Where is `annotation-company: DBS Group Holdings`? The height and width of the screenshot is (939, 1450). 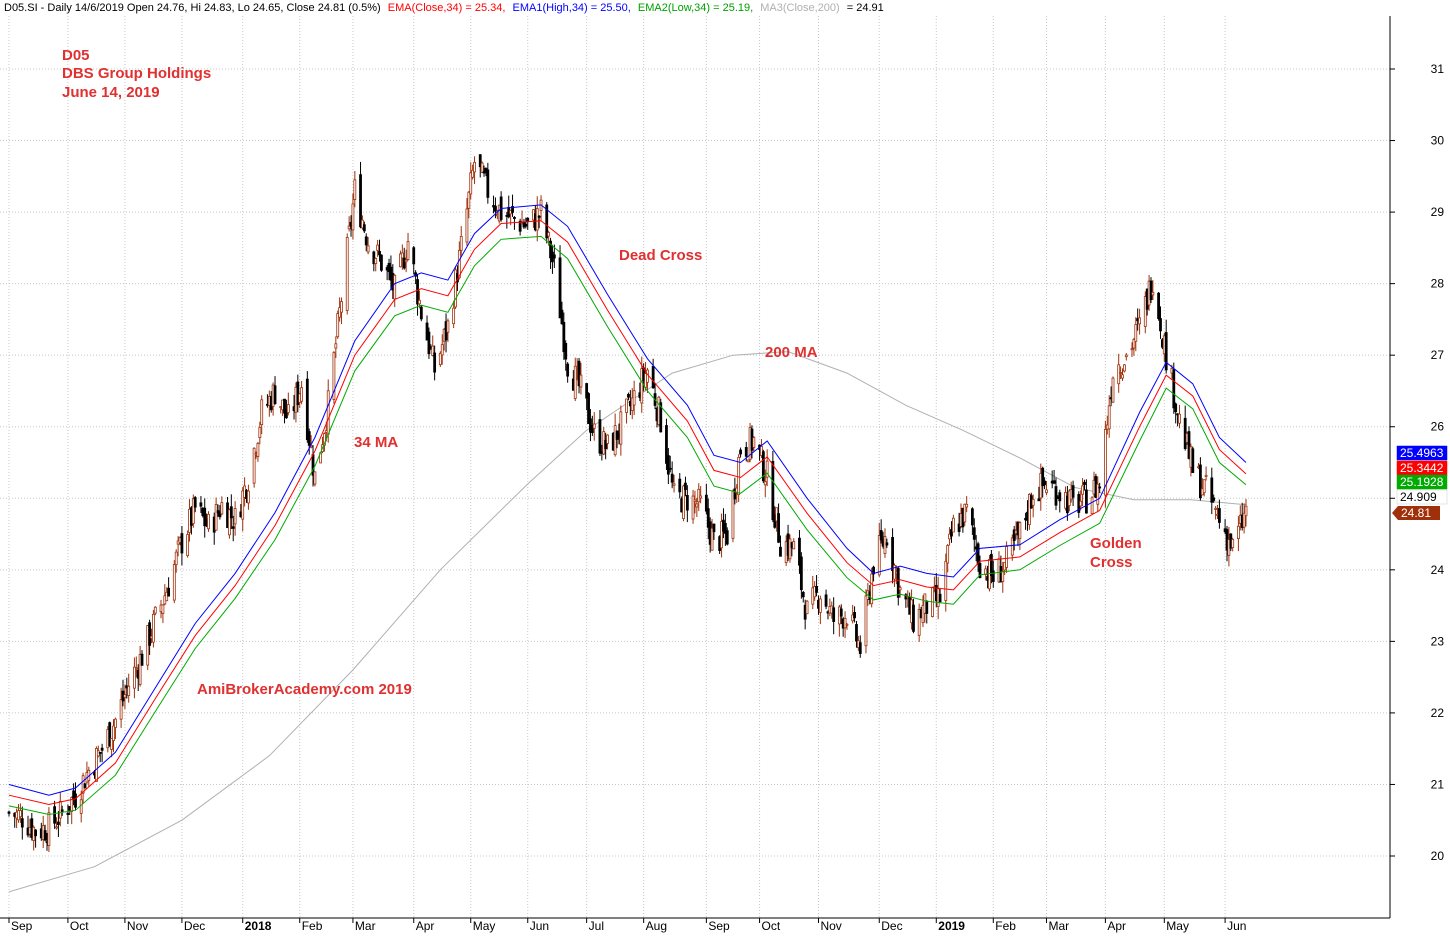
annotation-company: DBS Group Holdings is located at coordinates (136, 73).